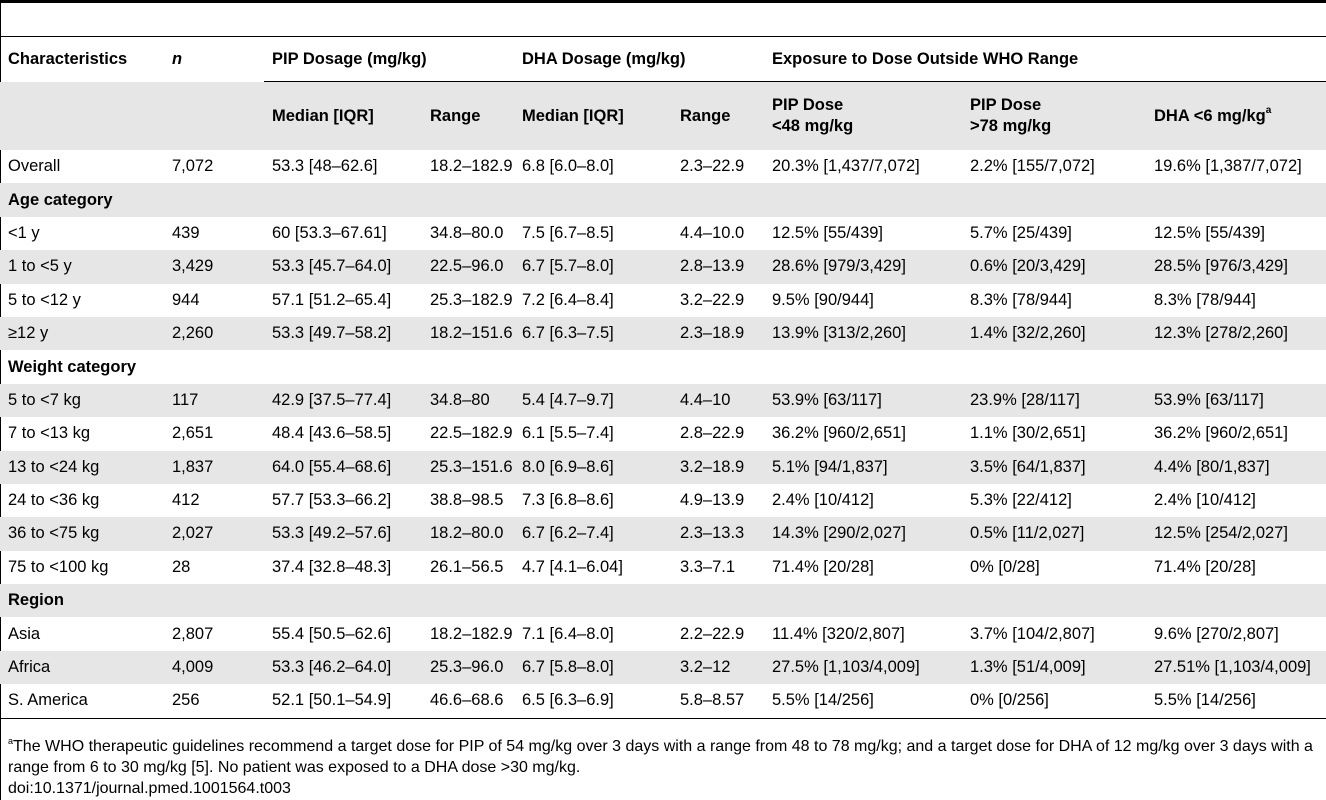  Describe the element at coordinates (468, 267) in the screenshot. I see `cell-pip-range: 22.5–96.0` at that location.